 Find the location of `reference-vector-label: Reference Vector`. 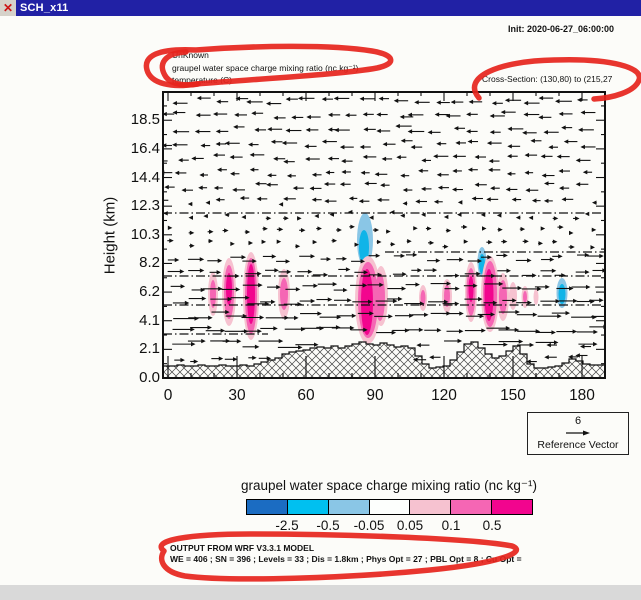

reference-vector-label: Reference Vector is located at coordinates (578, 445).